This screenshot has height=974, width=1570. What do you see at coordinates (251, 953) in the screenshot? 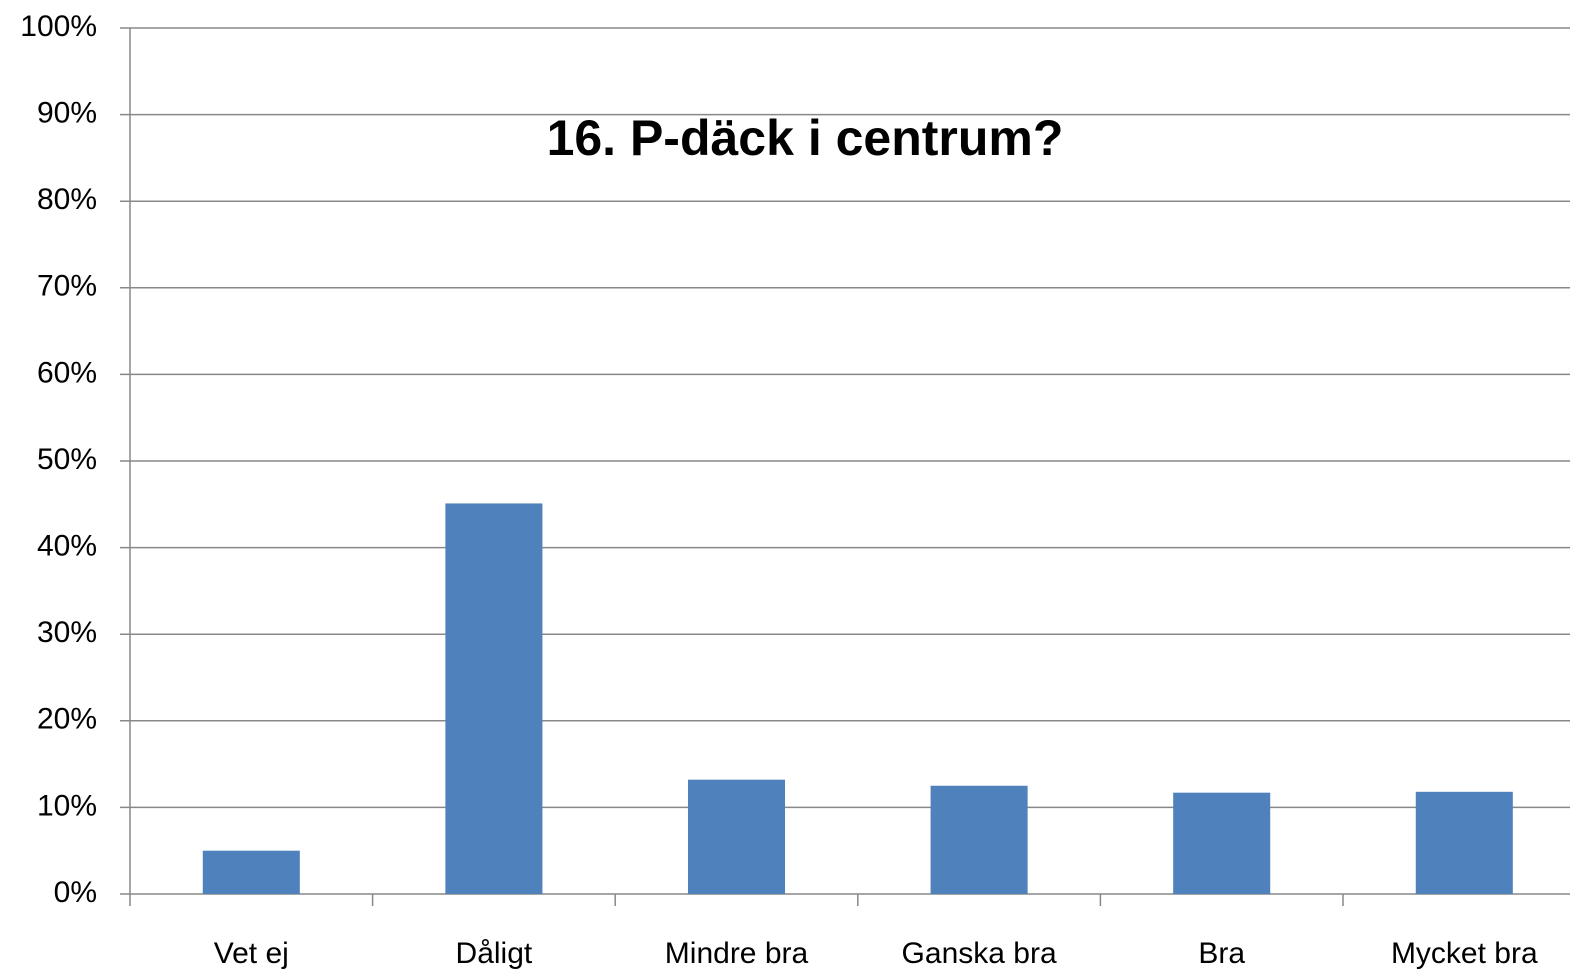
I see `x-tick-label: Vet ej` at bounding box center [251, 953].